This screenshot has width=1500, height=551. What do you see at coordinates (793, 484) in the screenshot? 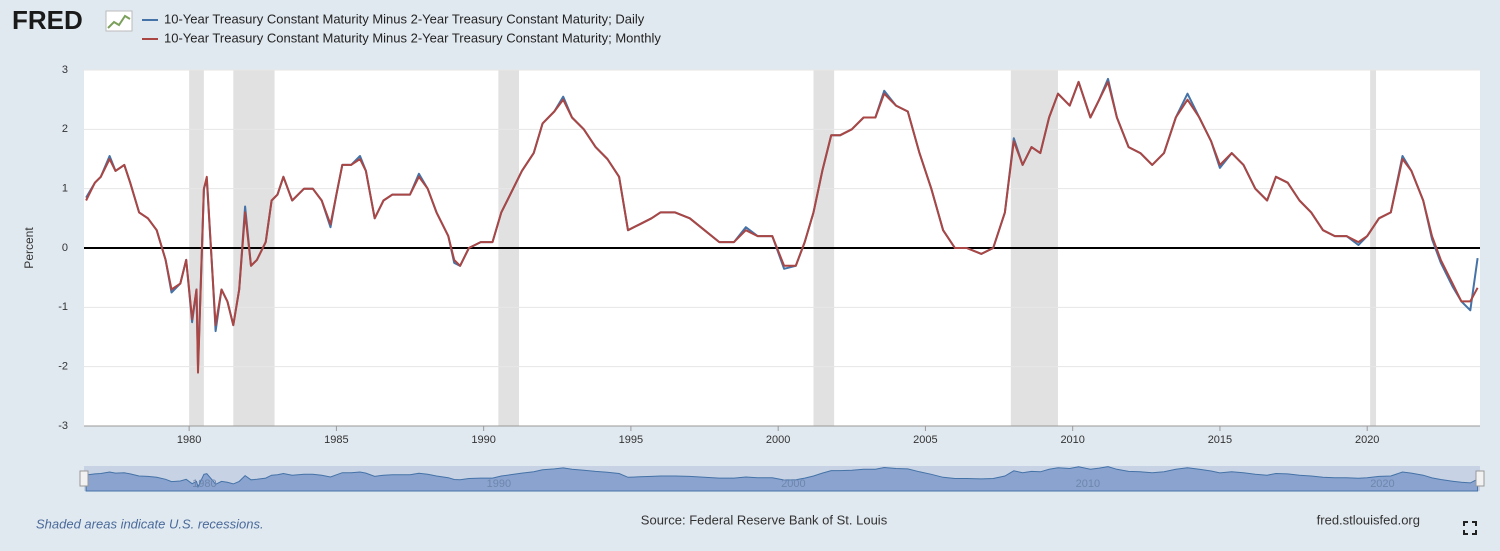
I see `navigator-tick-label: 2000` at bounding box center [793, 484].